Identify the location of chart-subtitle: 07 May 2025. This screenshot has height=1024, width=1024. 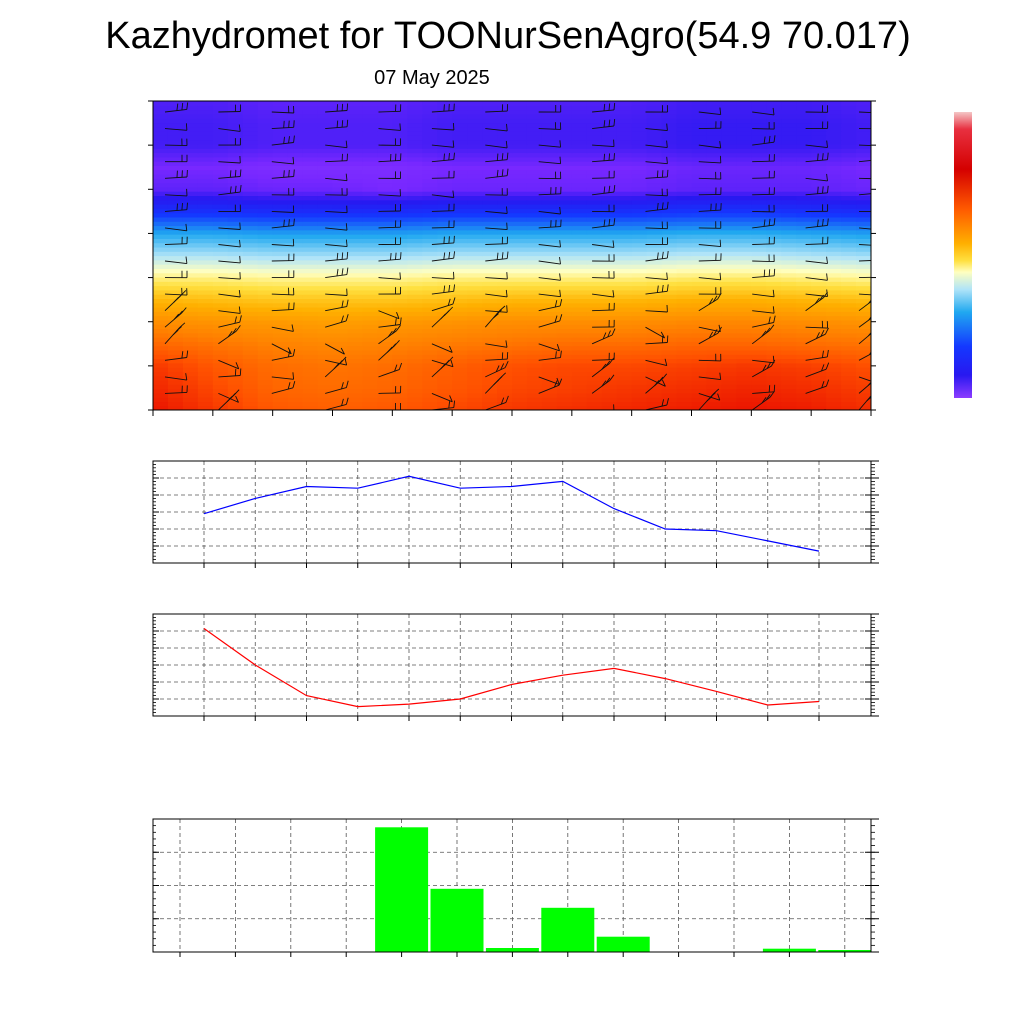
(432, 78).